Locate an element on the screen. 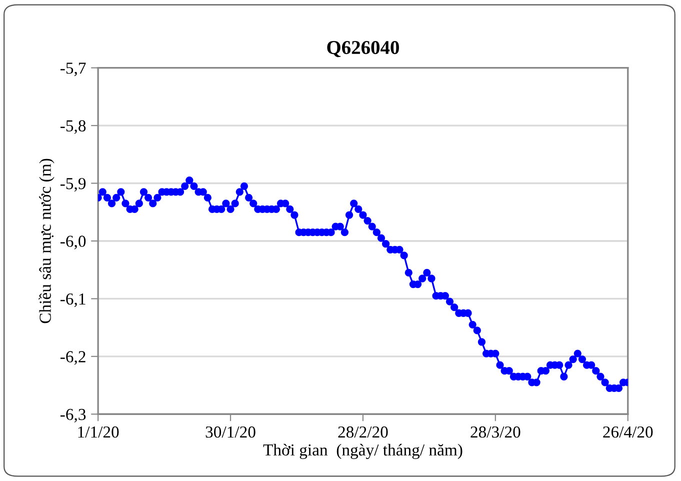  y-tick-label: -5,8 is located at coordinates (73, 127).